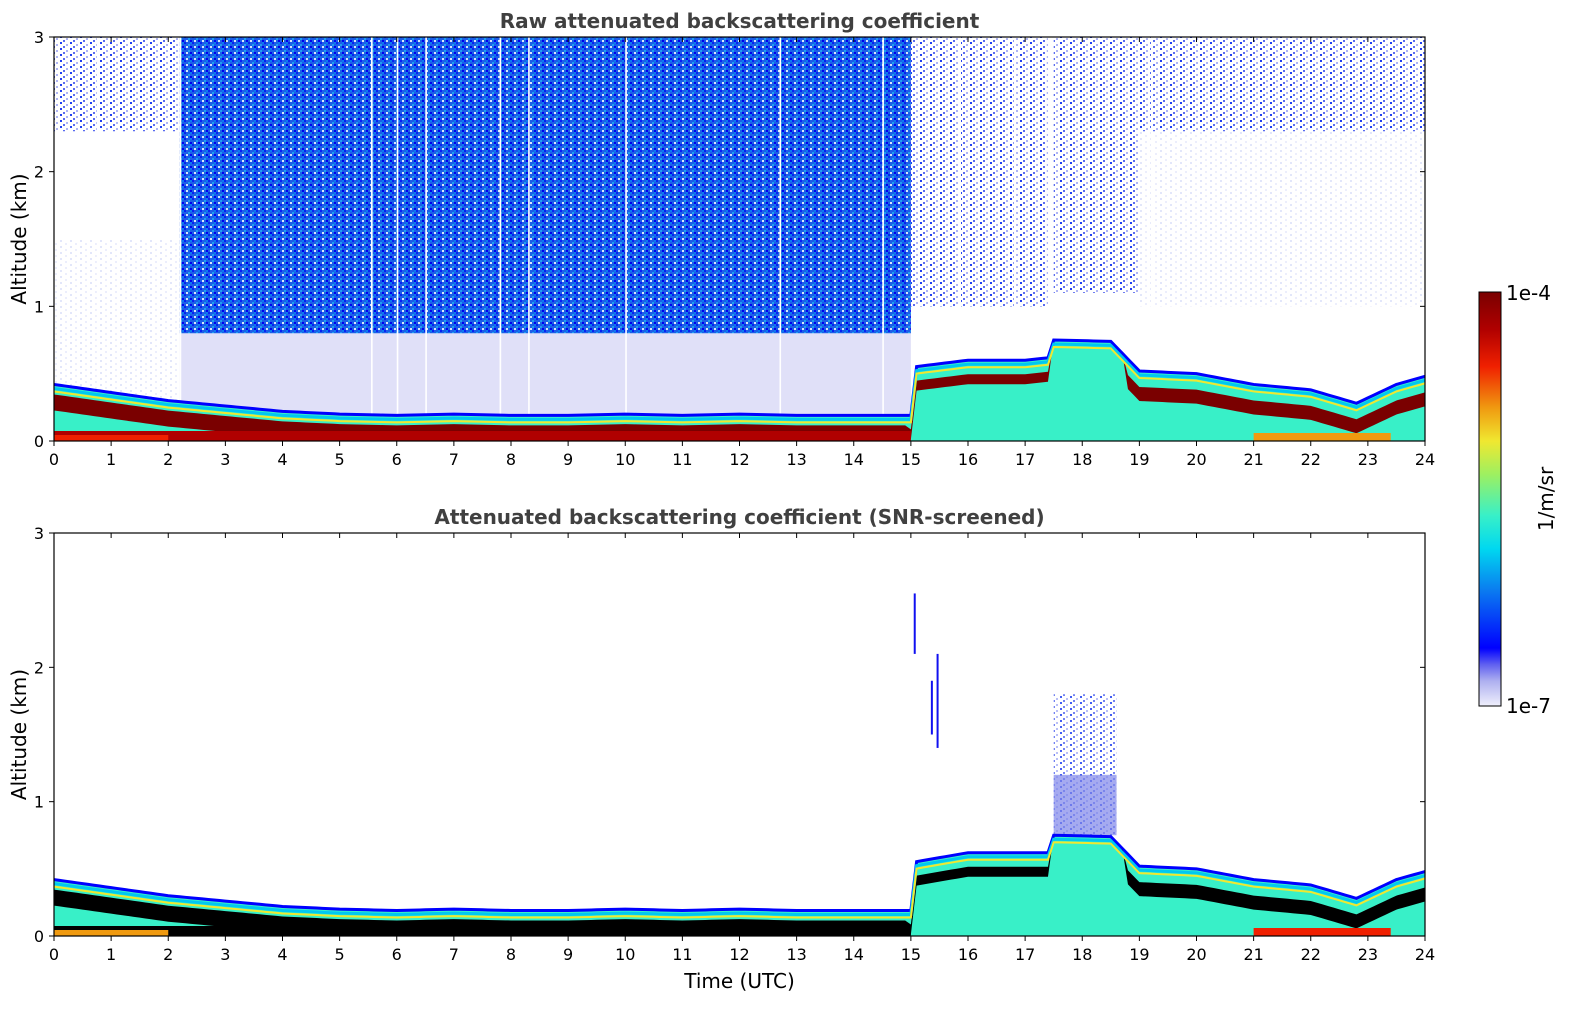 The image size is (1595, 1020). Describe the element at coordinates (1085, 805) in the screenshot. I see `residual-cloud-base` at that location.